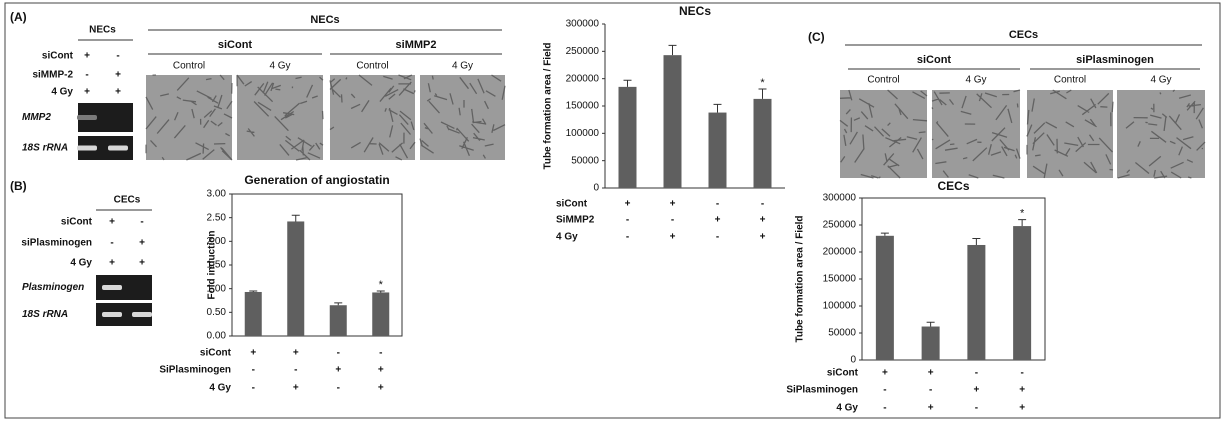  I want to click on gel-sign: -, so click(141, 222).